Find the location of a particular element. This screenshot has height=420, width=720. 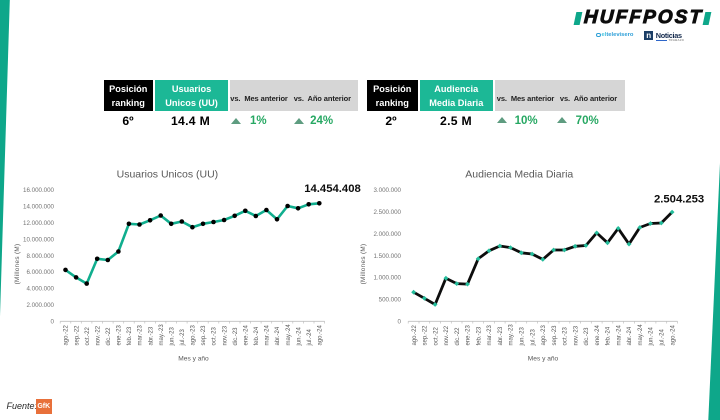

svg-text: Audiencia Media Diaria is located at coordinates (519, 175).